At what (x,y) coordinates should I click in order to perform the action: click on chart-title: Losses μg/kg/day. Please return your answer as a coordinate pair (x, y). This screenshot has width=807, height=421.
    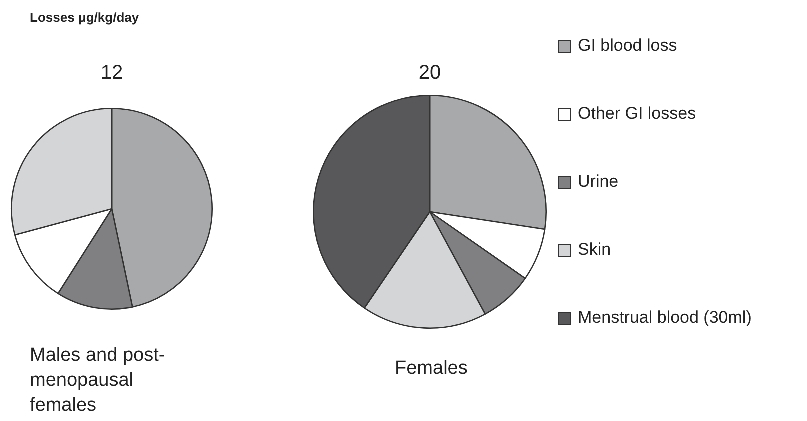
    Looking at the image, I should click on (85, 17).